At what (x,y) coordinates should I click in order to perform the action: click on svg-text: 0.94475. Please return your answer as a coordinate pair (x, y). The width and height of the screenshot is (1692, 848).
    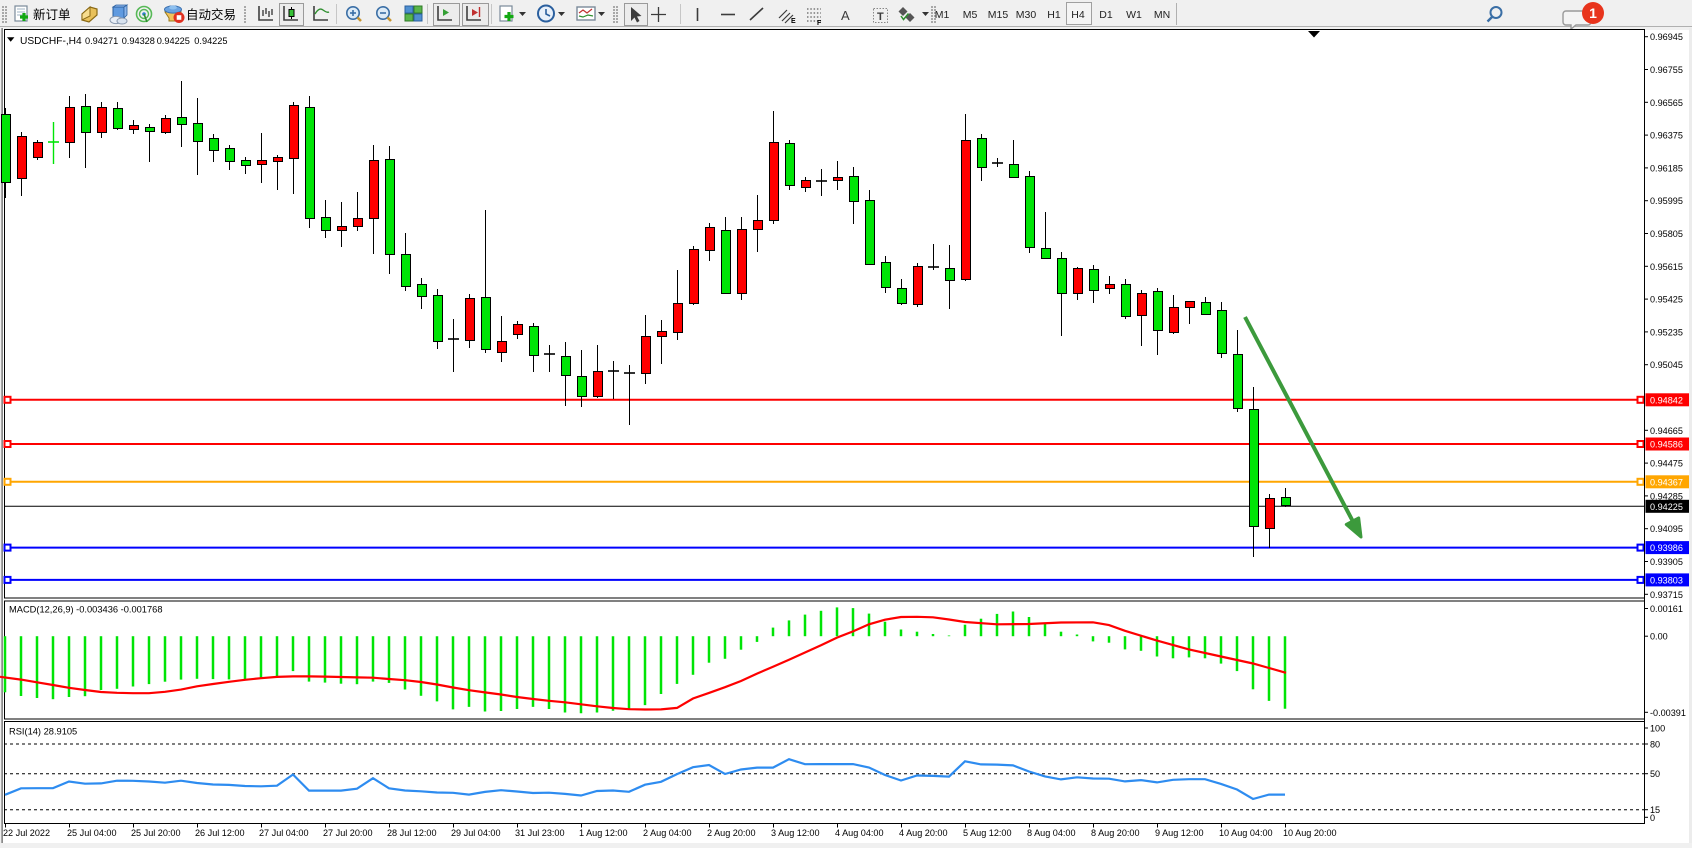
    Looking at the image, I should click on (1666, 464).